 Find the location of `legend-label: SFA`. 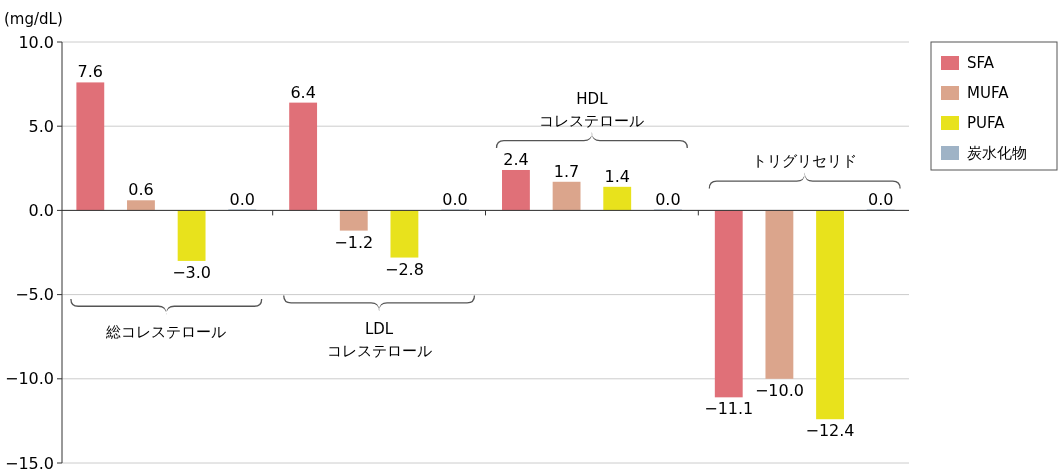

legend-label: SFA is located at coordinates (981, 63).